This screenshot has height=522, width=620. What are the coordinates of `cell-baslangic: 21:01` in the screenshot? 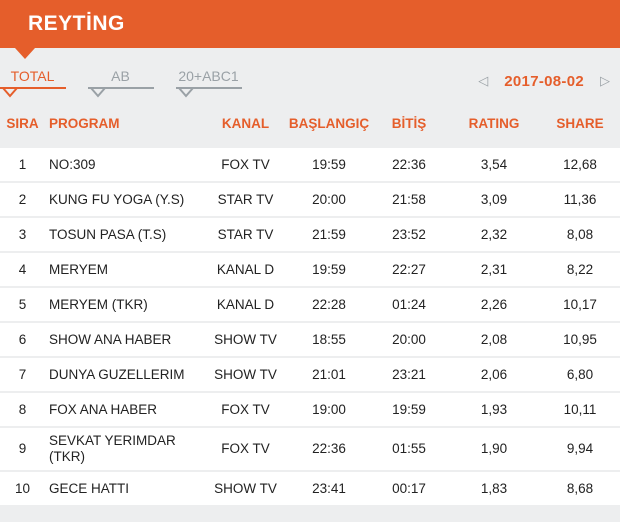 It's located at (329, 374).